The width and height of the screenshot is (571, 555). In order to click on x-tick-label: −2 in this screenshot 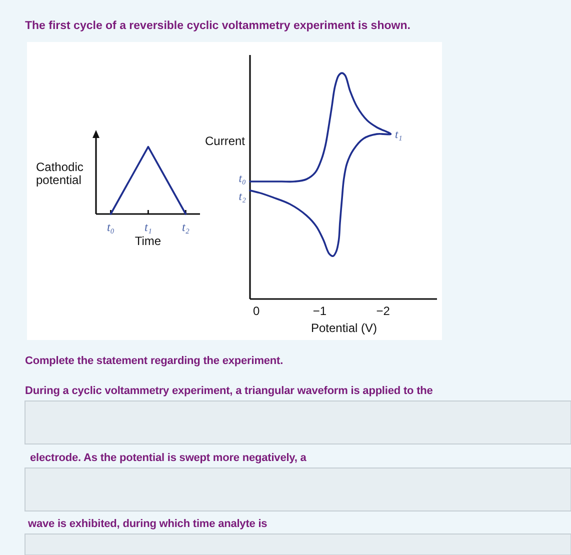, I will do `click(383, 311)`.